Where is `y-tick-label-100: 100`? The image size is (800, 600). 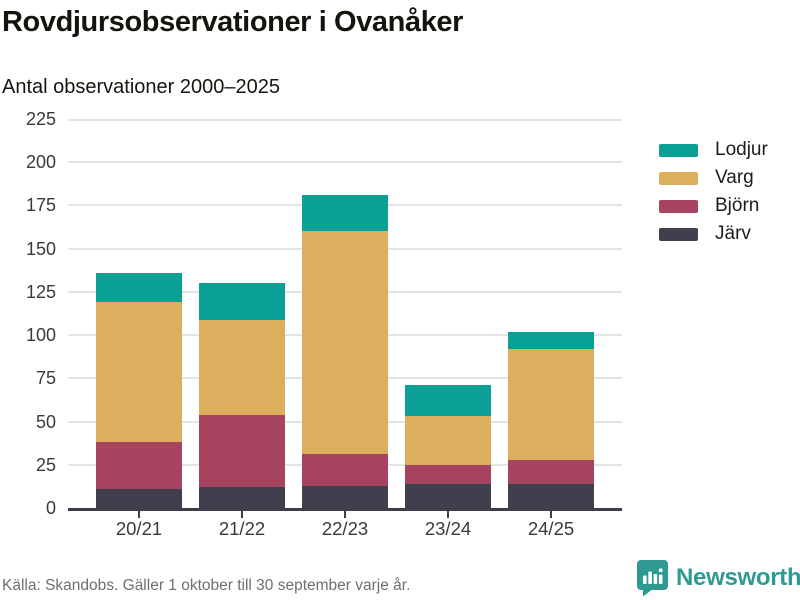
y-tick-label-100: 100 is located at coordinates (40, 335).